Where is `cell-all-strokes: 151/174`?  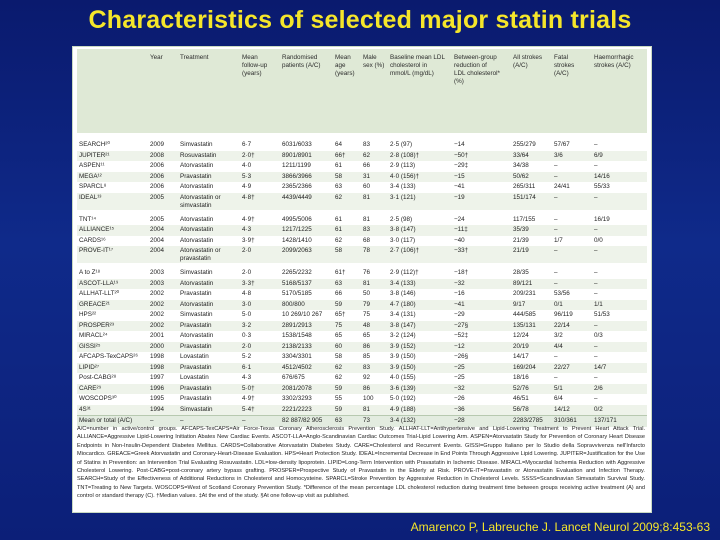
cell-all-strokes: 151/174 is located at coordinates (524, 197).